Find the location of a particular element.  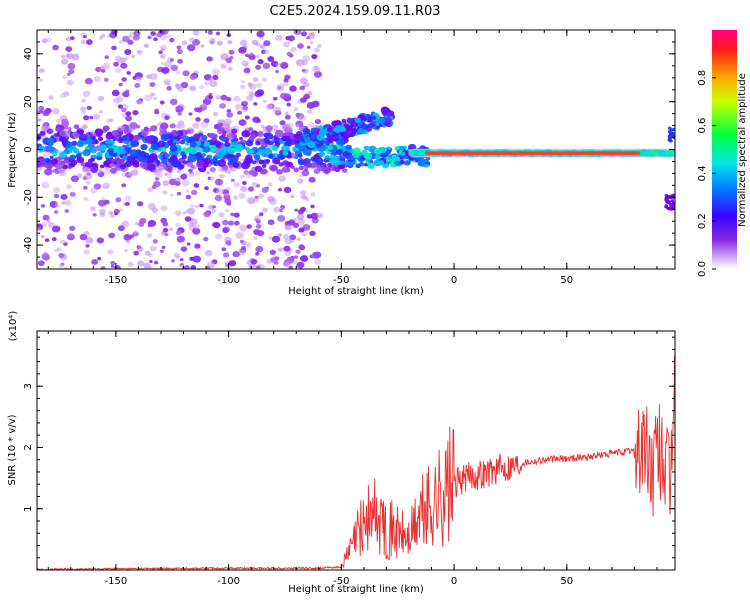

y-tick-label: 0 is located at coordinates (28, 149).